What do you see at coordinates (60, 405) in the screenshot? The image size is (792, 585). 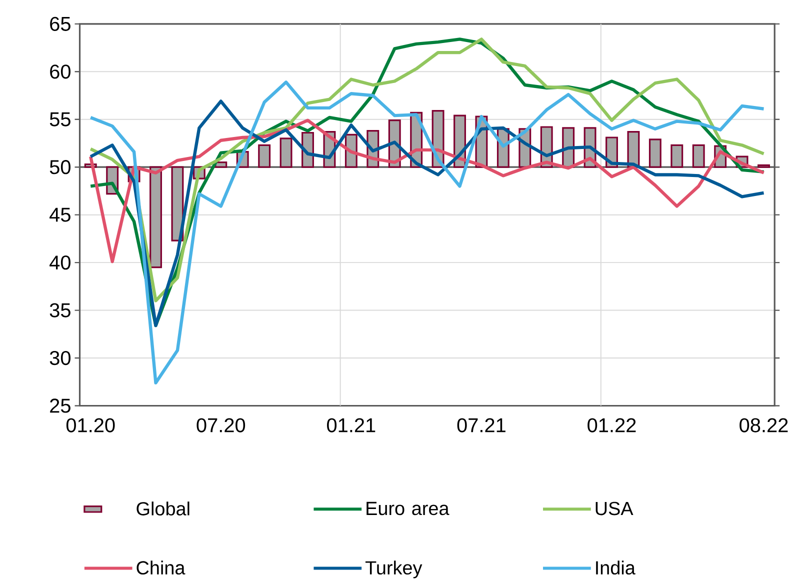 I see `y-tick-label: 25` at bounding box center [60, 405].